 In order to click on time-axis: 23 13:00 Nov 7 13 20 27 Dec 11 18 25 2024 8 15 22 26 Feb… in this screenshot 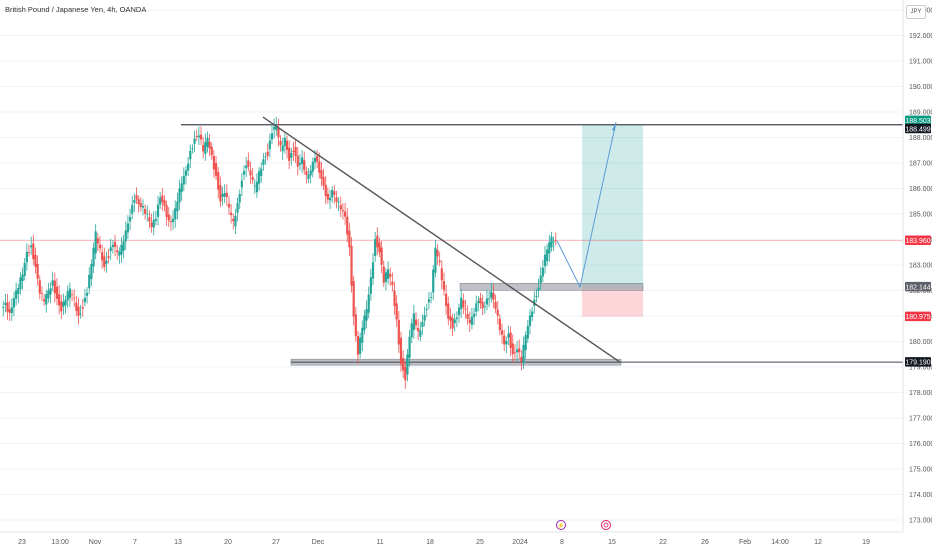, I will do `click(444, 542)`.